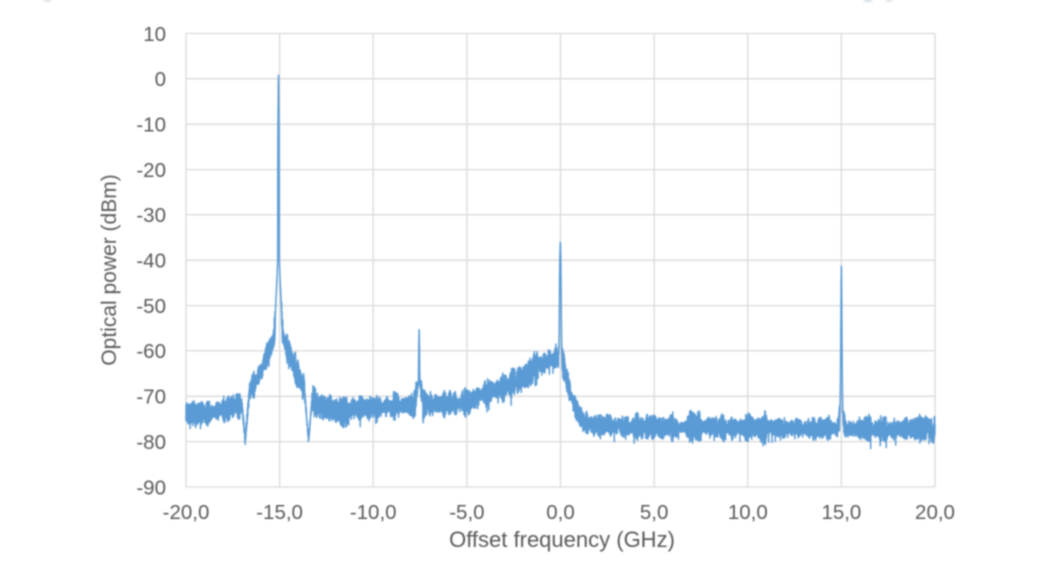 This screenshot has width=1053, height=573. Describe the element at coordinates (935, 512) in the screenshot. I see `svg-text: 20,0` at that location.